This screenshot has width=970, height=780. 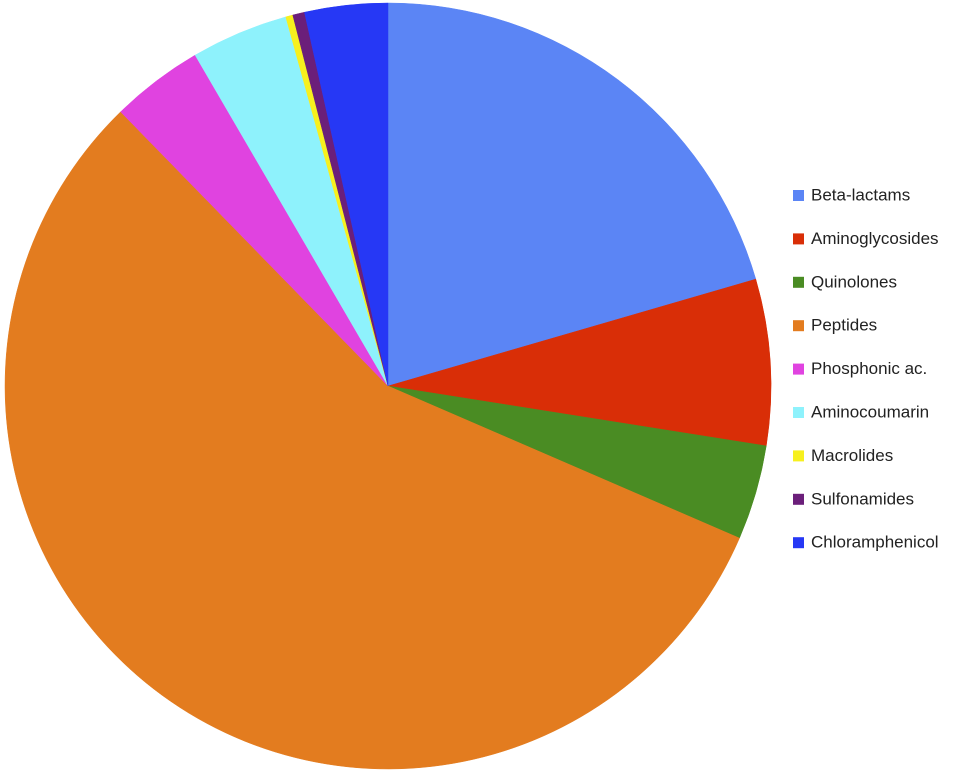 What do you see at coordinates (860, 194) in the screenshot?
I see `legend-label: Beta-lactams` at bounding box center [860, 194].